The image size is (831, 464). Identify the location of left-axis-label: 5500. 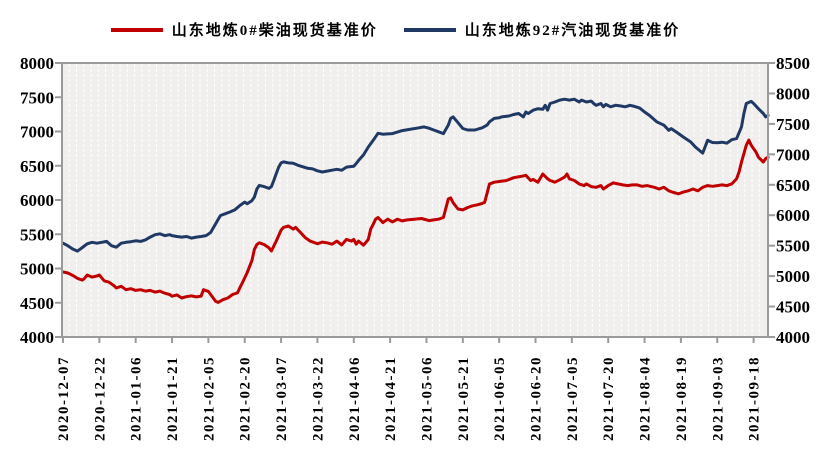
(37, 234).